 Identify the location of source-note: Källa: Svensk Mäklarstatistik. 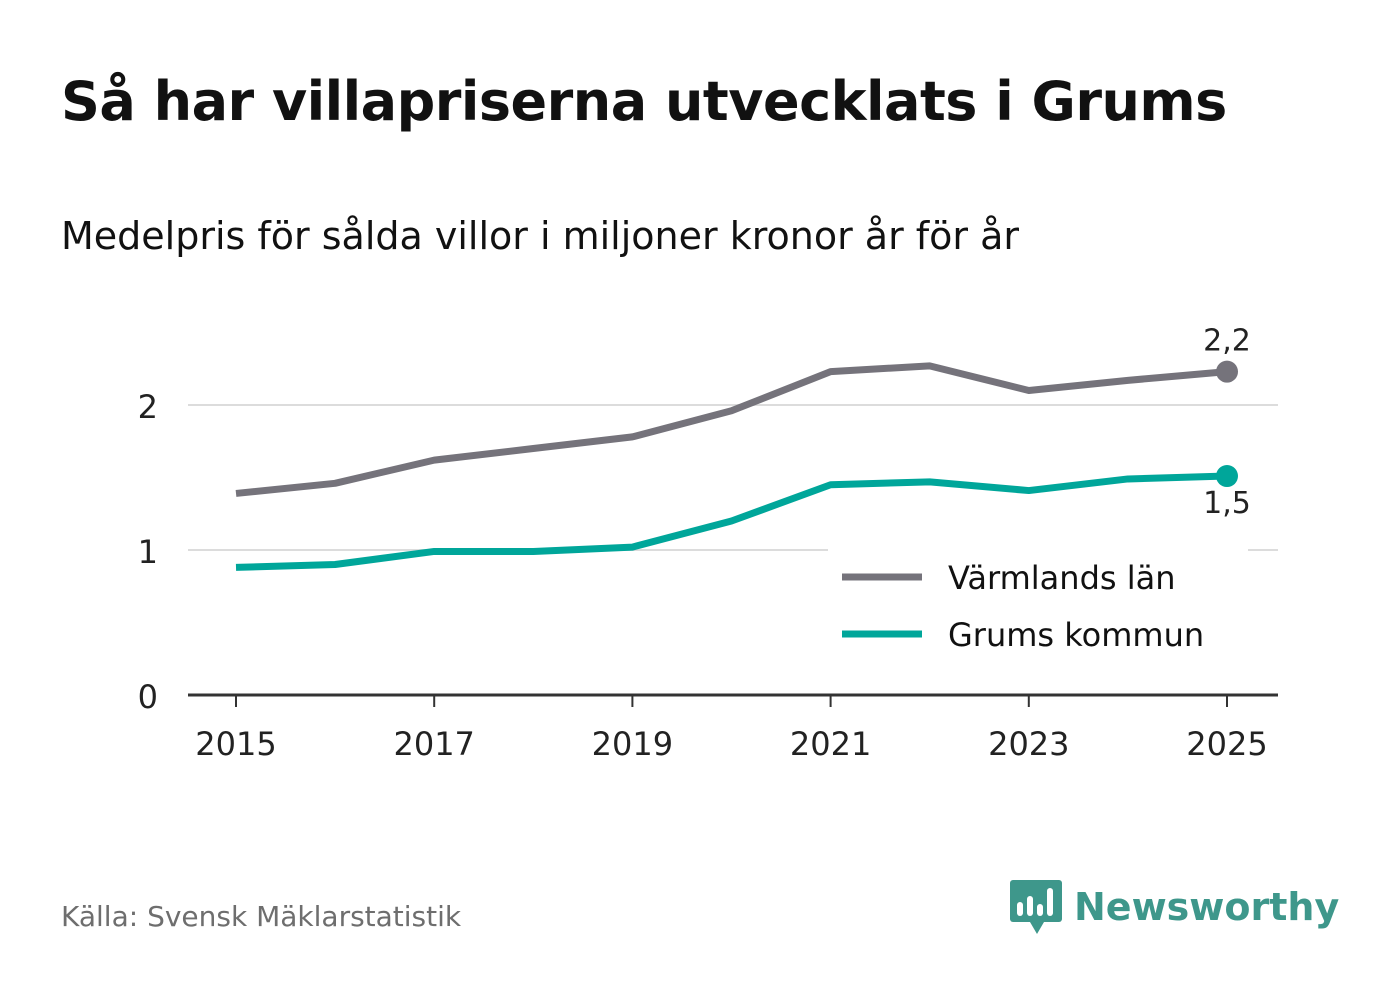
(261, 916).